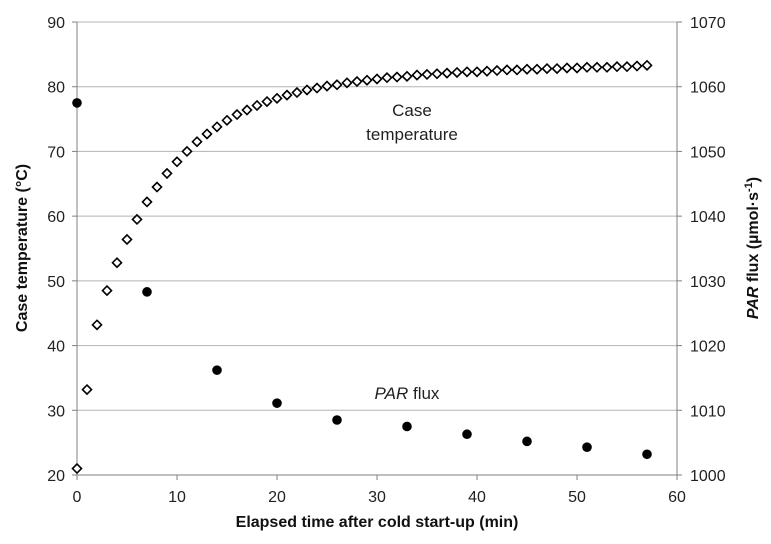  What do you see at coordinates (749, 187) in the screenshot?
I see `y-right-title-sup: -1` at bounding box center [749, 187].